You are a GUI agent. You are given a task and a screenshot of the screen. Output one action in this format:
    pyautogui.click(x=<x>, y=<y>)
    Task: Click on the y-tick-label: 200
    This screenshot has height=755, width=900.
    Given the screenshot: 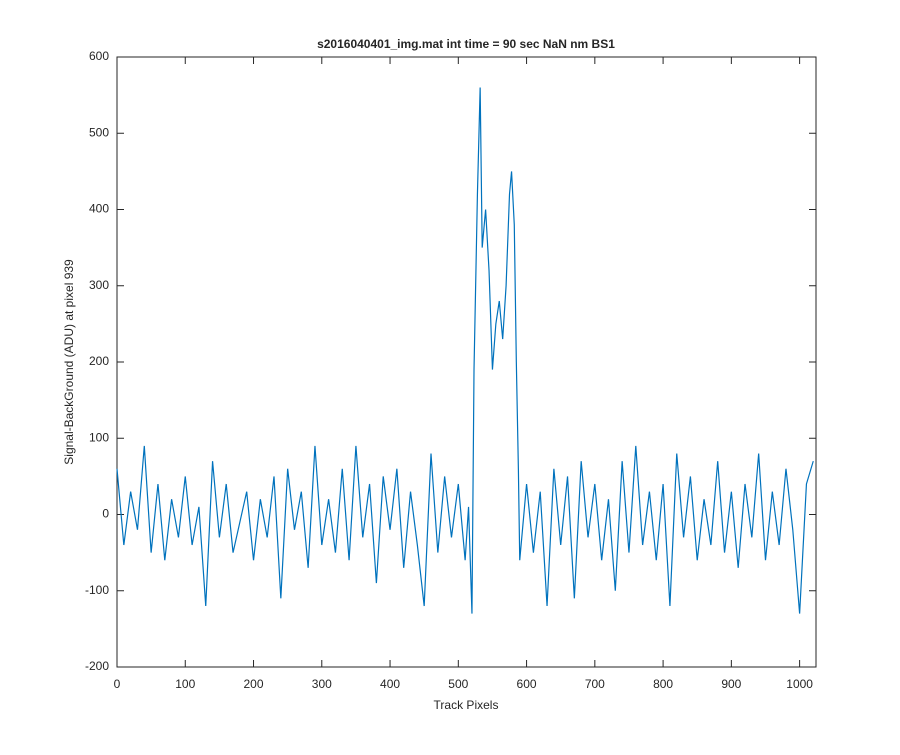 What is the action you would take?
    pyautogui.click(x=99, y=361)
    